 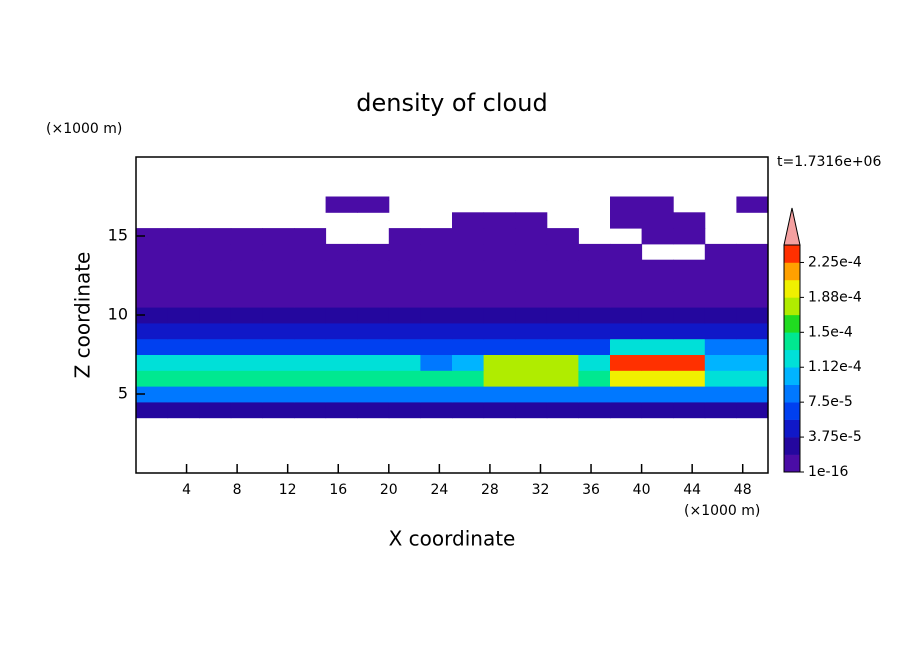 What do you see at coordinates (835, 262) in the screenshot?
I see `colorbar-tick-label: 2.25e-4` at bounding box center [835, 262].